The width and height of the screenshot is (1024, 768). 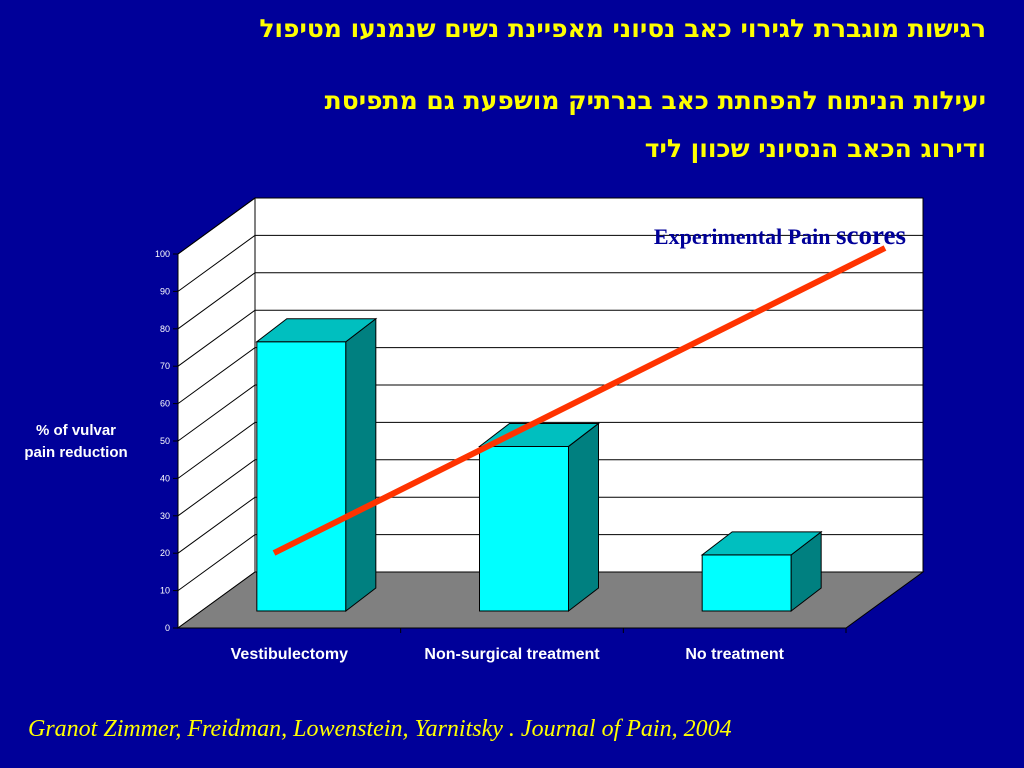 I want to click on y-tick-label: 0, so click(x=167, y=628).